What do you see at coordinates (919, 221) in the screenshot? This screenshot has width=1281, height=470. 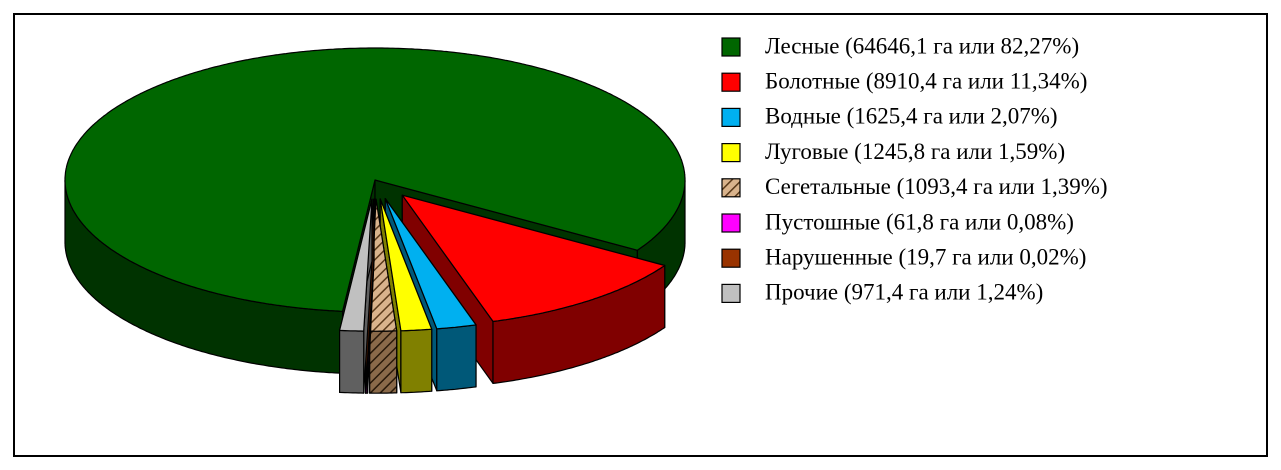 I see `legend-label: Пустошные (61,8 га или 0,08%)` at bounding box center [919, 221].